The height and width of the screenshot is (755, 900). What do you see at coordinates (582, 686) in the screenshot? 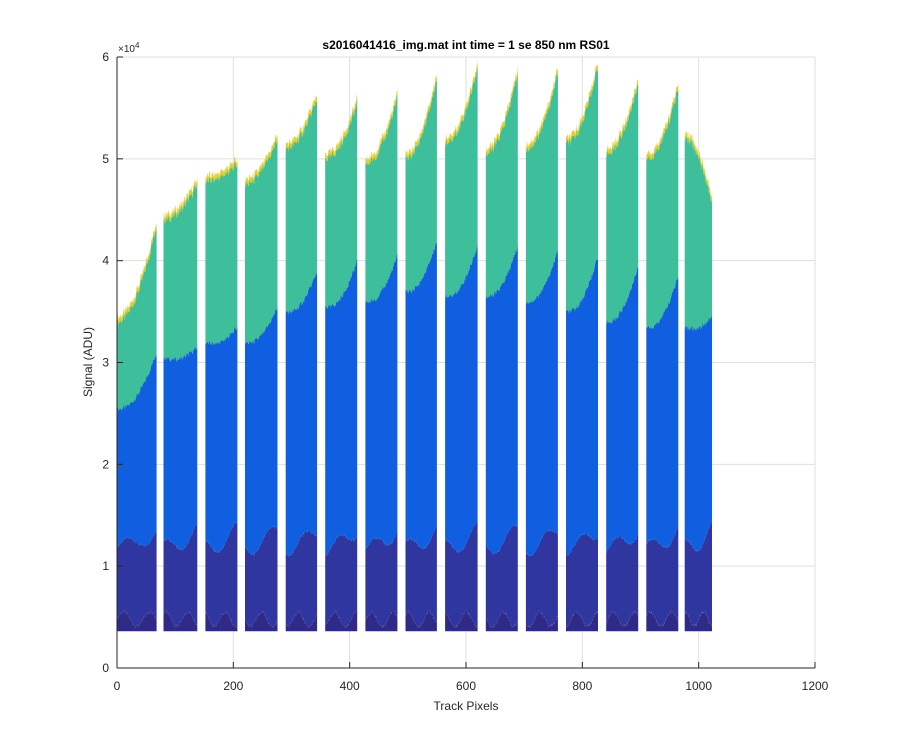
I see `x-tick-label: 800` at bounding box center [582, 686].